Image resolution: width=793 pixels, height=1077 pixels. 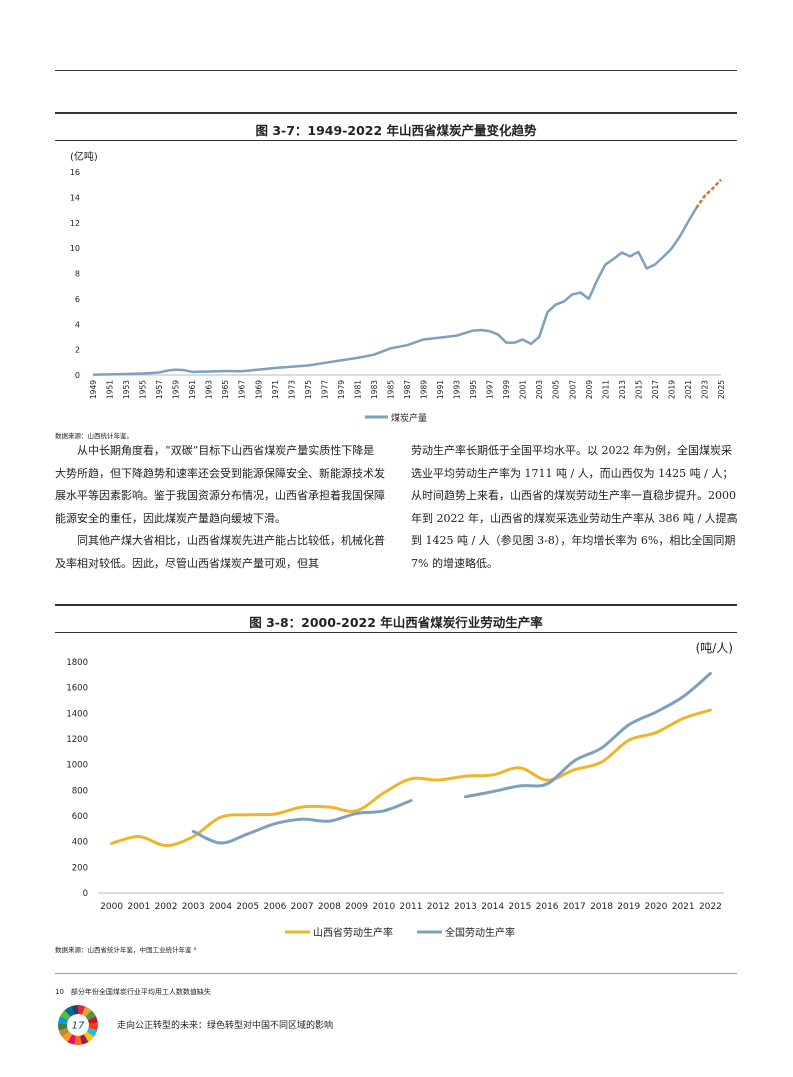 I want to click on footer-title: 走向公正转型的未来：绿色转型对中国不同区域的影响, so click(x=225, y=1026).